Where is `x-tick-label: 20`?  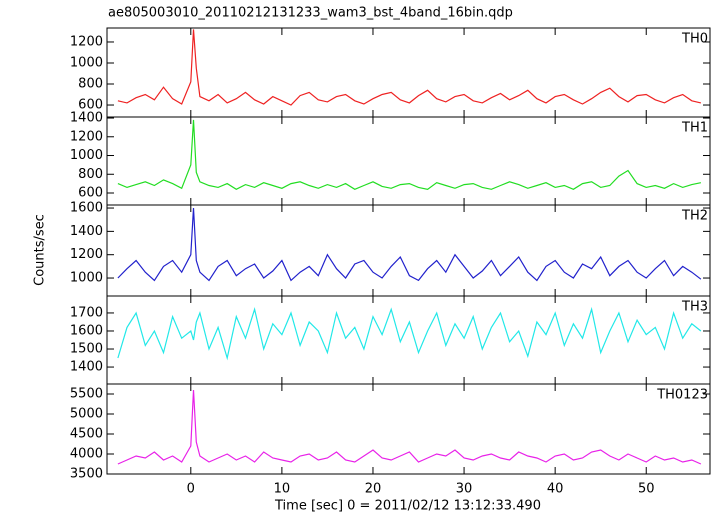
x-tick-label: 20 is located at coordinates (373, 489).